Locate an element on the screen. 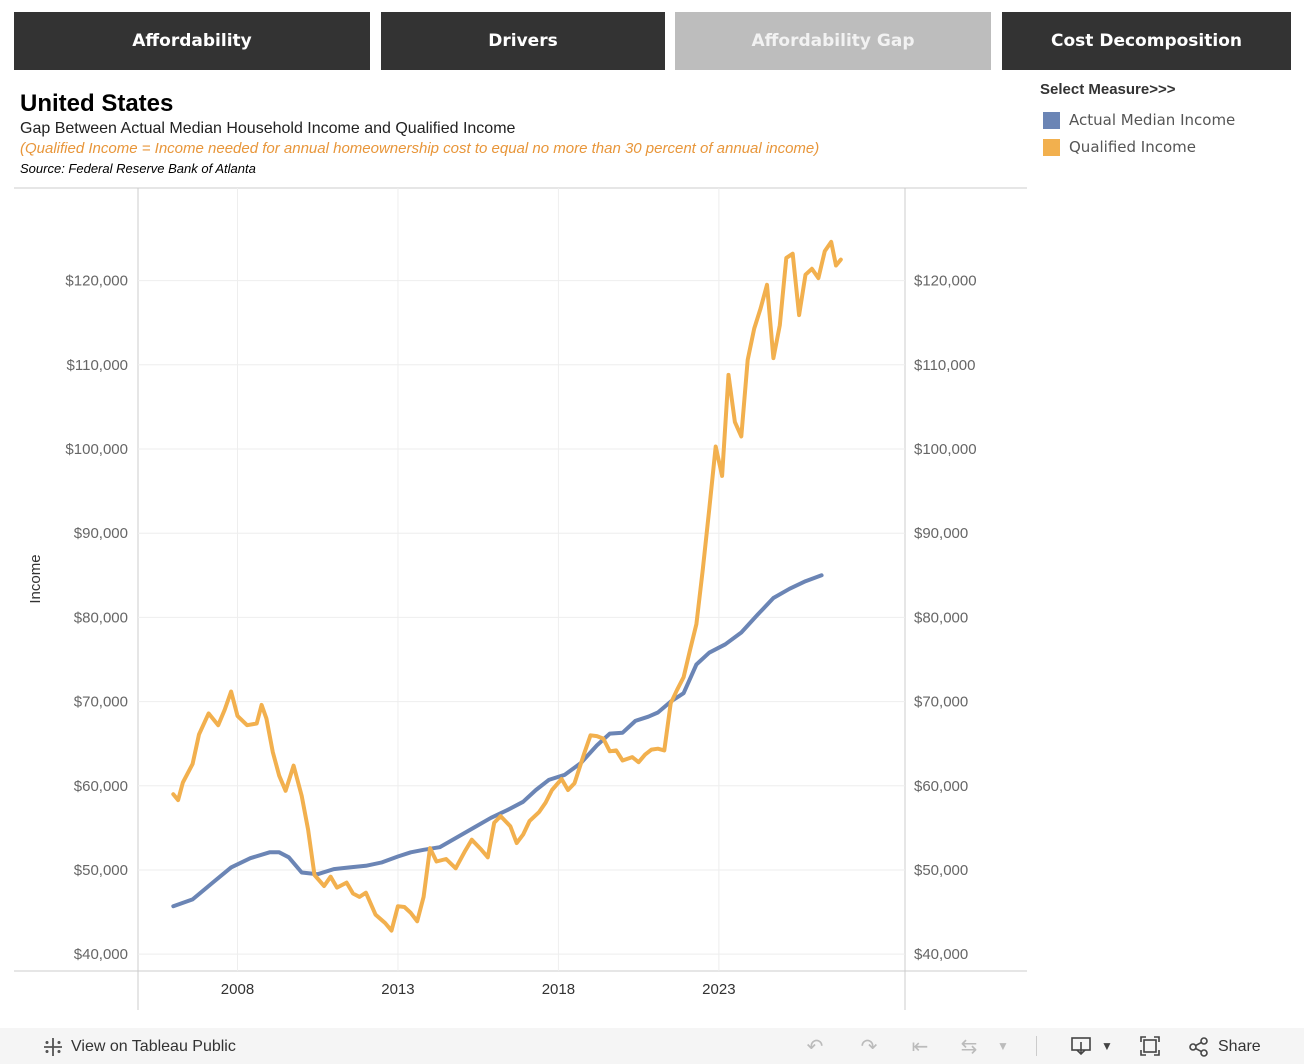  redo-icon: ↷ is located at coordinates (869, 1046).